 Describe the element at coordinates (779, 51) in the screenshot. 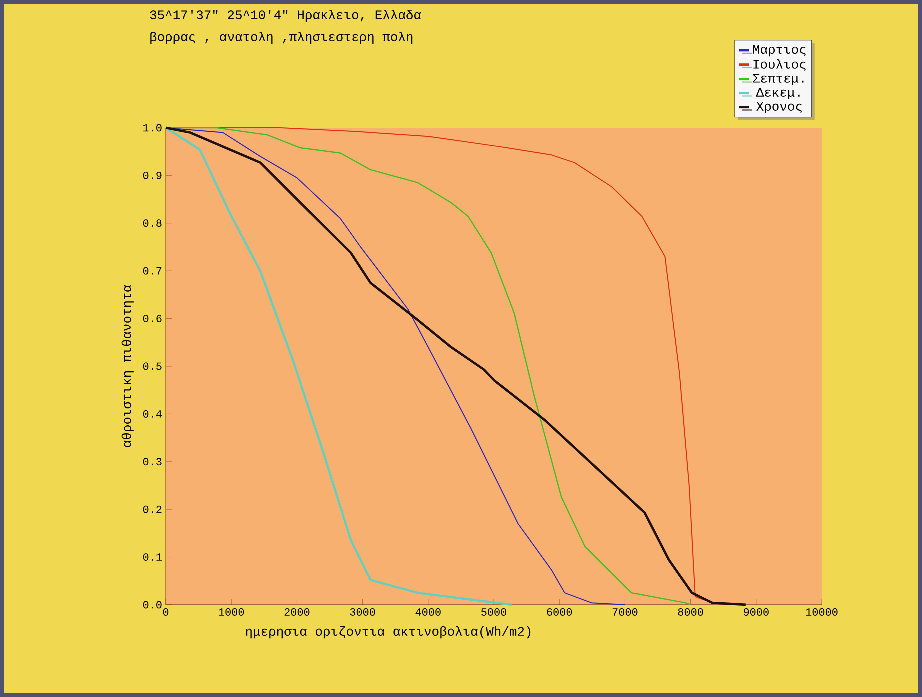

I see `legend-label: Μαρτιος` at that location.